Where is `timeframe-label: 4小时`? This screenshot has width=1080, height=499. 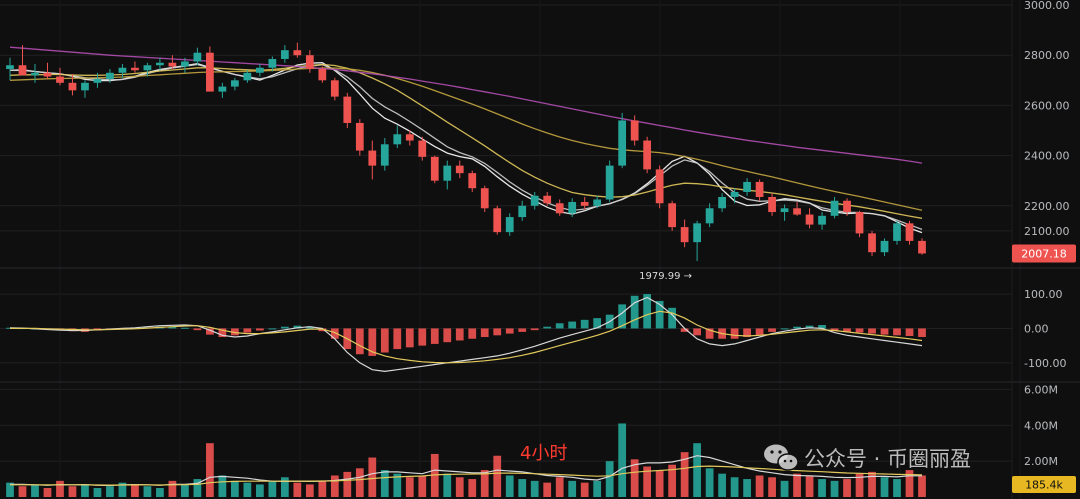
timeframe-label: 4小时 is located at coordinates (543, 453).